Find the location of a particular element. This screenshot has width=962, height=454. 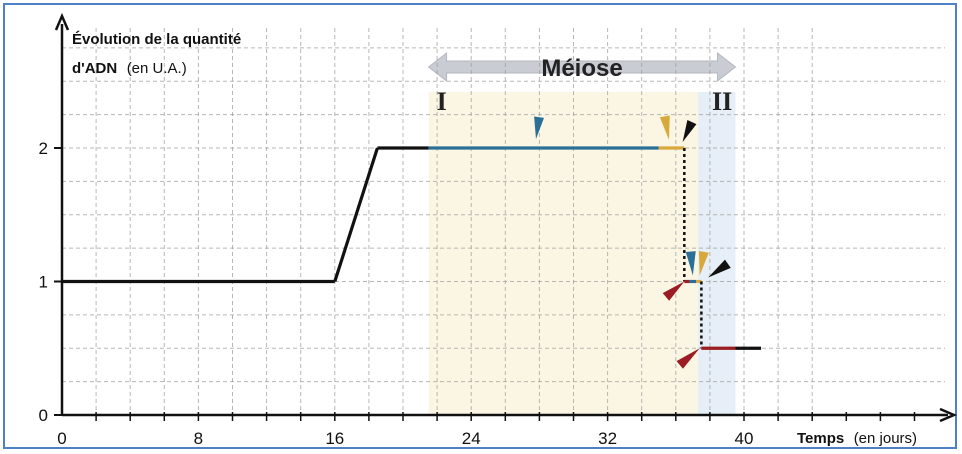

x-tick-label: 24 is located at coordinates (471, 438).